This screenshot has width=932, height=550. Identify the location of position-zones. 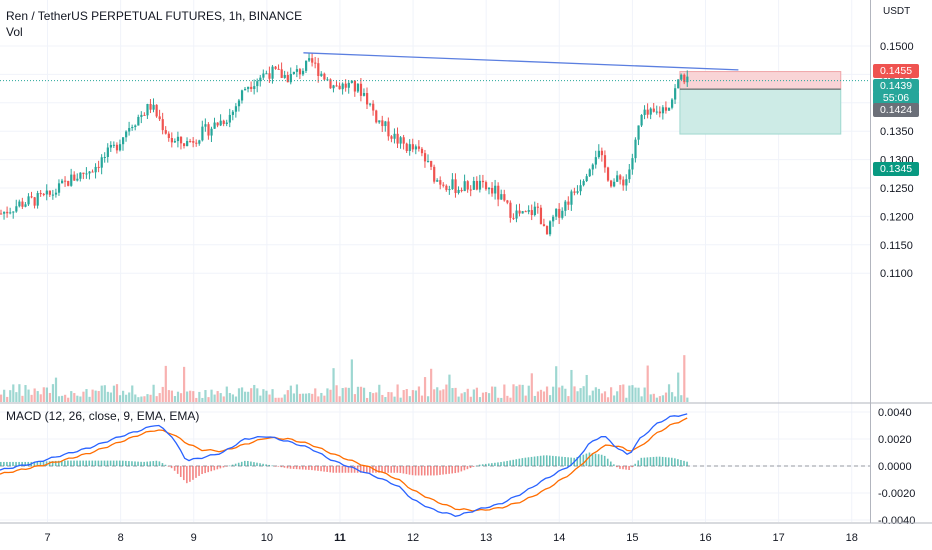
(760, 103).